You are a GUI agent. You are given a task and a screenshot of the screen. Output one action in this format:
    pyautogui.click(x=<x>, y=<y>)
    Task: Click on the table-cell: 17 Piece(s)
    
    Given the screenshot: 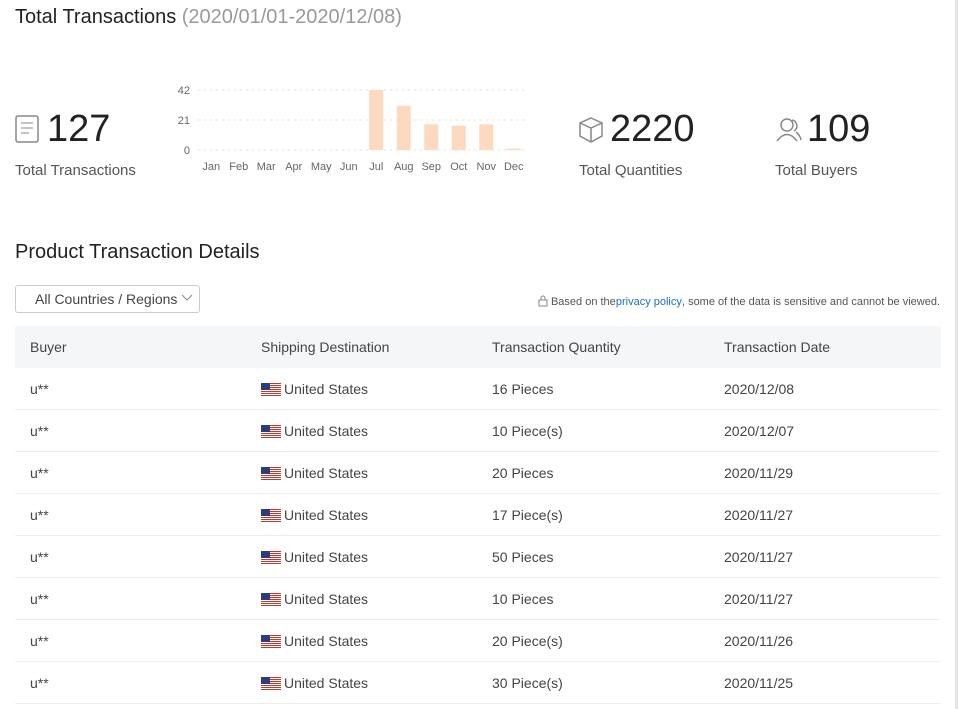 What is the action you would take?
    pyautogui.click(x=527, y=515)
    